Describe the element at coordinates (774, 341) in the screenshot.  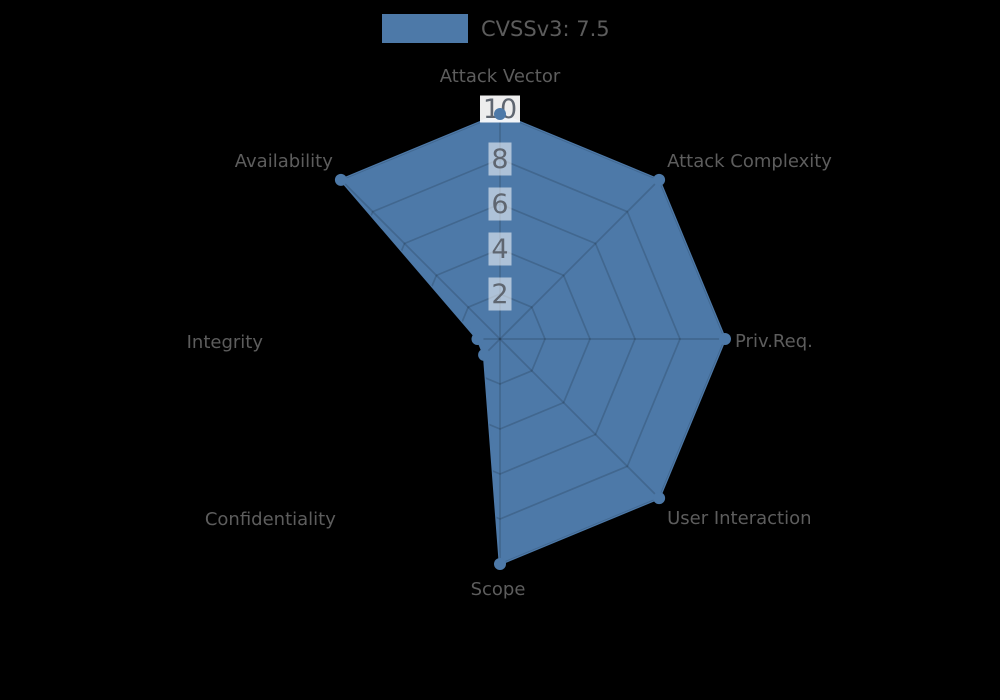
I see `category-label: Priv.Req.` at that location.